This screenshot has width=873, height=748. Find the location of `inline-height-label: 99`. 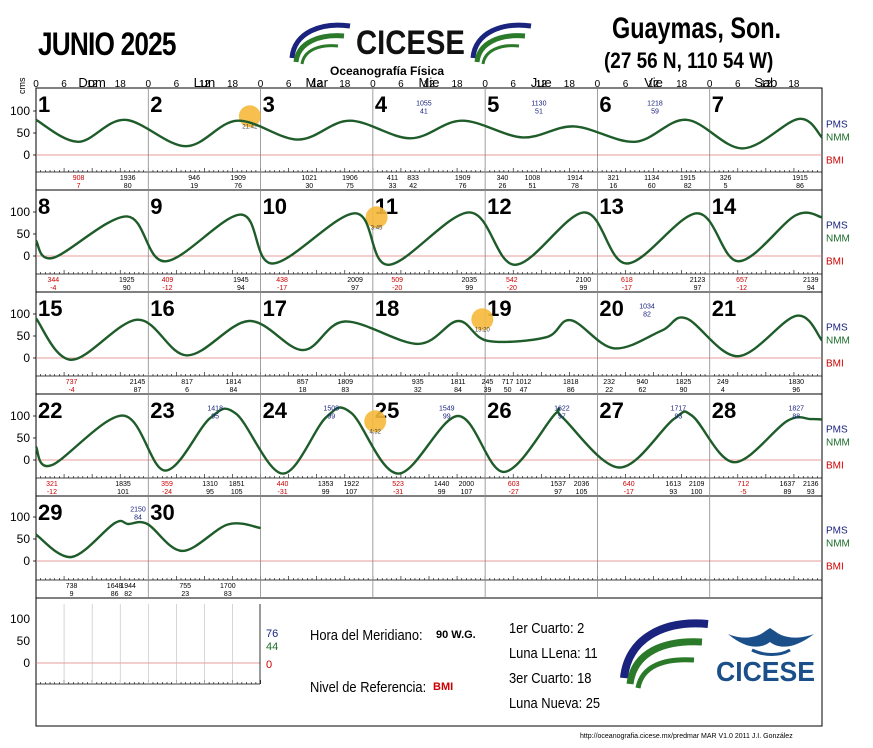

inline-height-label: 99 is located at coordinates (331, 417).